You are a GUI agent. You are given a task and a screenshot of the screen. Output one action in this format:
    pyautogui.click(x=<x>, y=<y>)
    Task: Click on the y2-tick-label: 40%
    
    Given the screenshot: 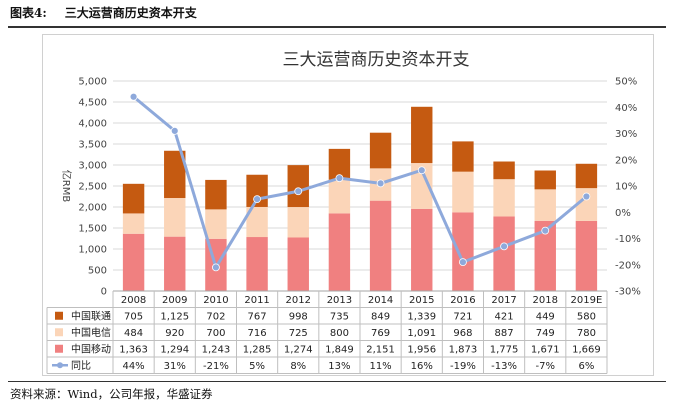 What is the action you would take?
    pyautogui.click(x=626, y=108)
    